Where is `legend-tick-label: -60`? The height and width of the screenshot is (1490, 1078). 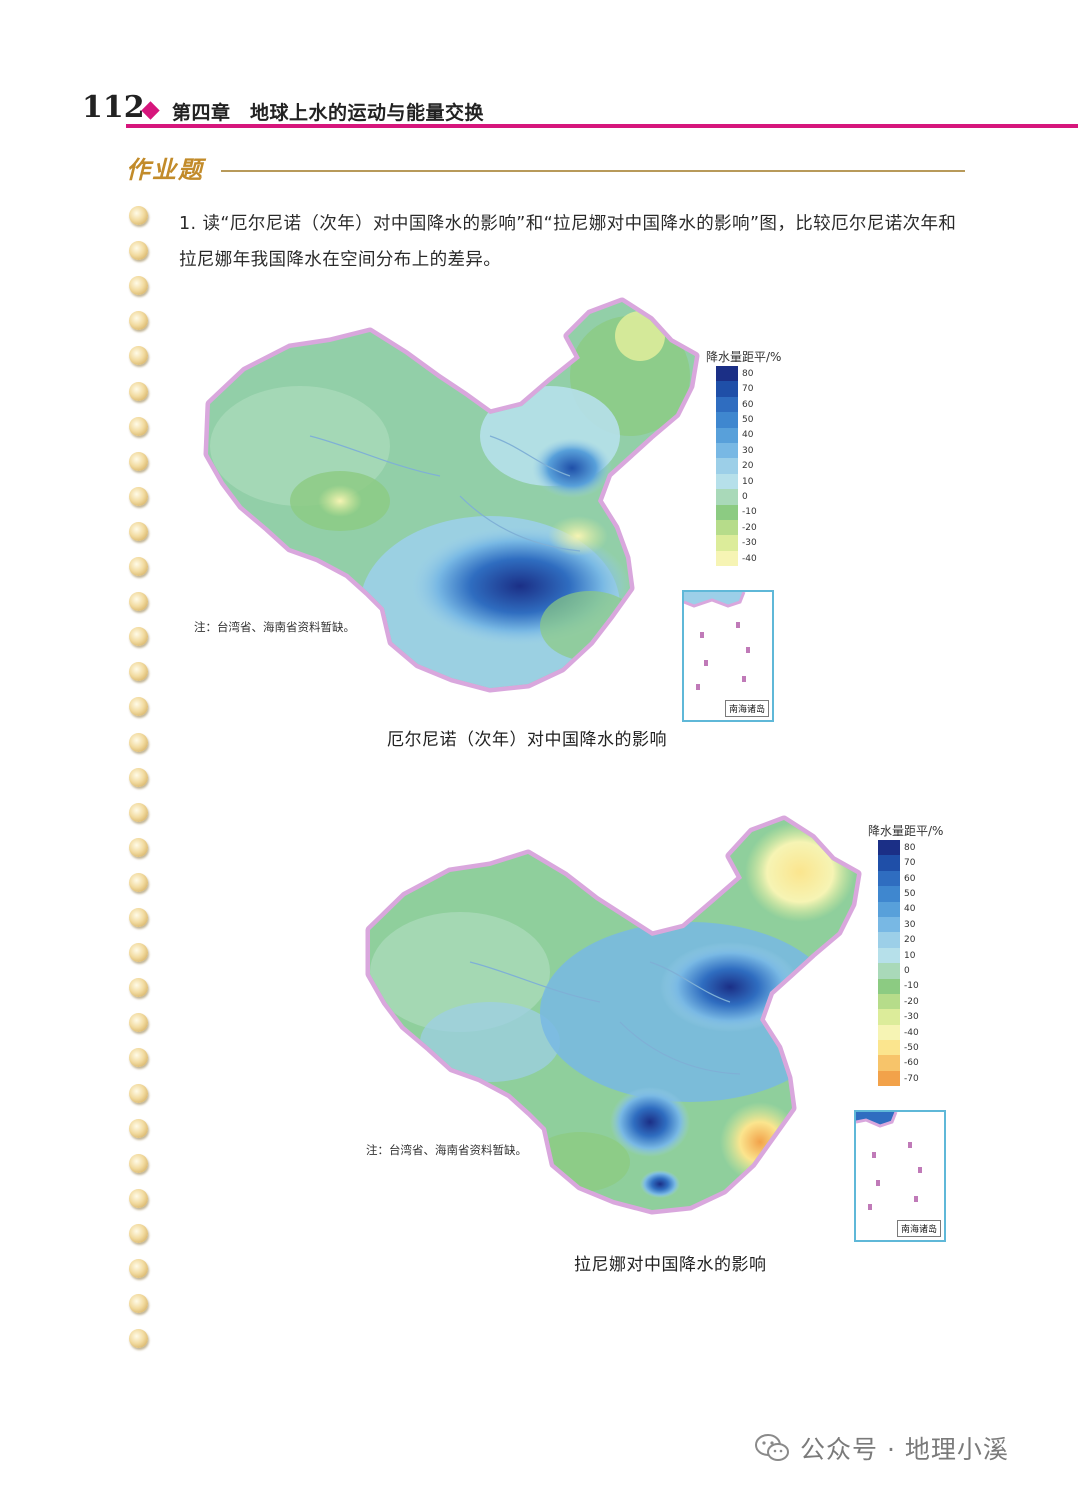
legend-tick-label: -60 is located at coordinates (911, 1063).